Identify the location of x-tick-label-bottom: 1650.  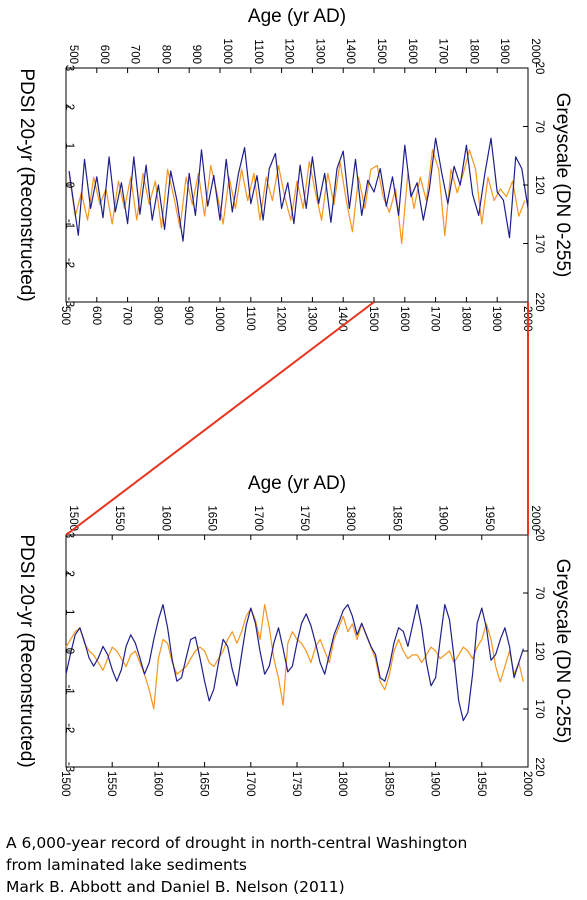
(204, 784).